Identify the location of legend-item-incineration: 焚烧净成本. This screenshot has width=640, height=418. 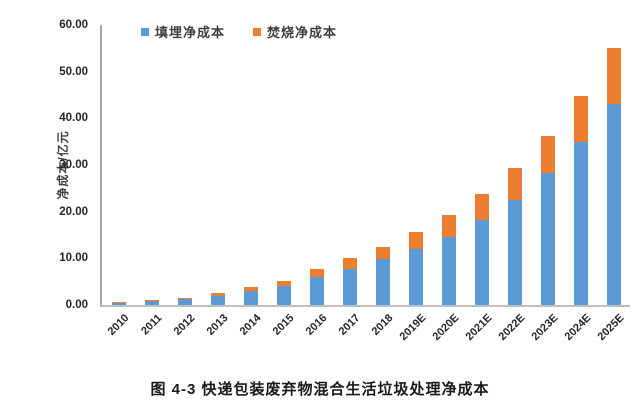
(295, 31).